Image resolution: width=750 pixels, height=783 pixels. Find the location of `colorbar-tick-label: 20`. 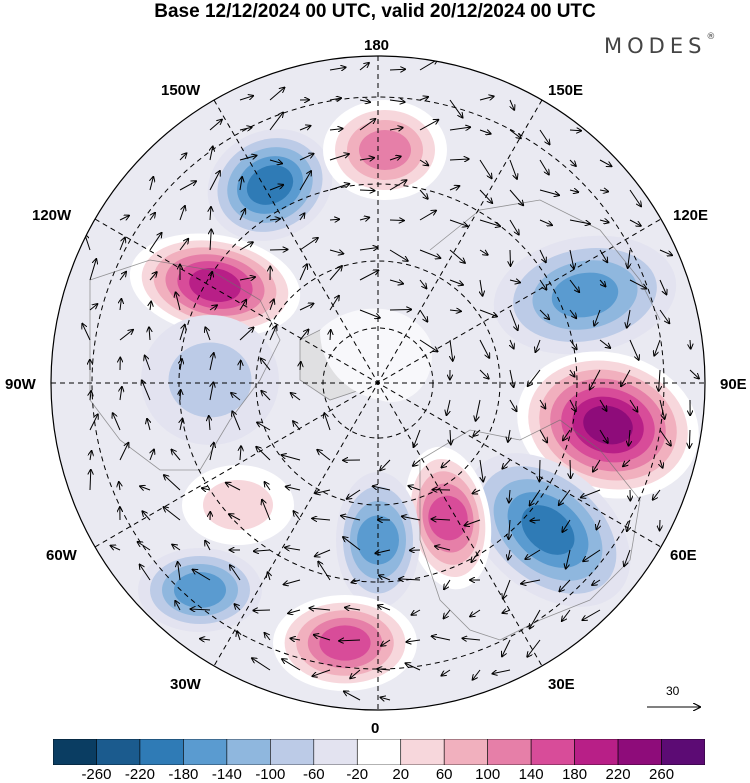

colorbar-tick-label: 20 is located at coordinates (401, 774).